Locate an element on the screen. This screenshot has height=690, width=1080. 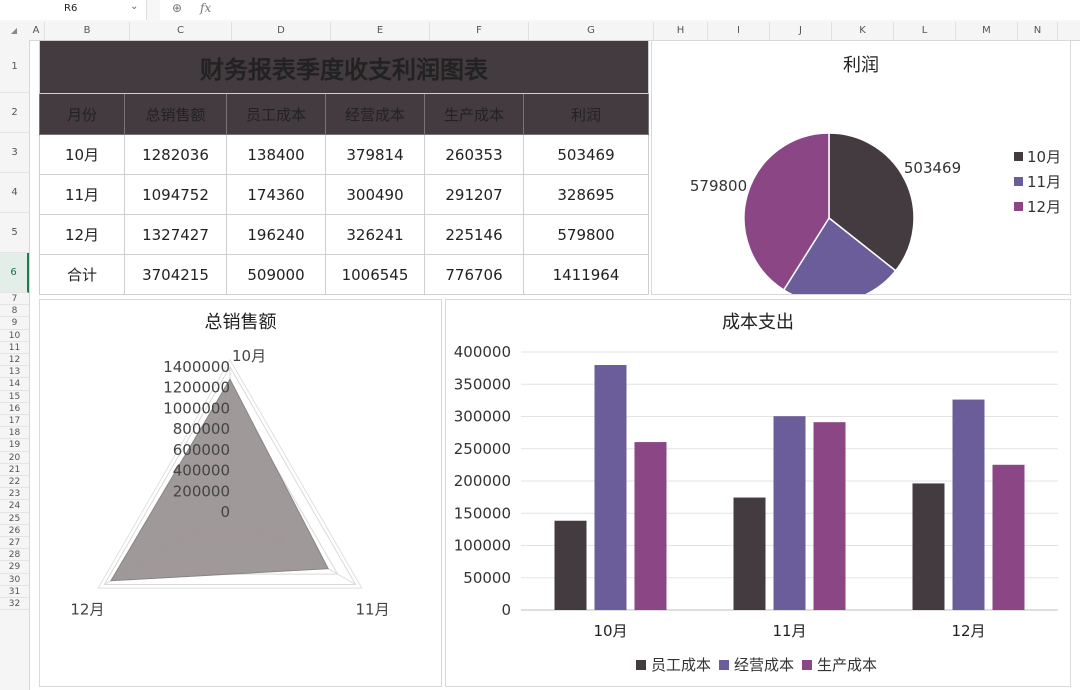
row-header-19: 19 is located at coordinates (14, 445).